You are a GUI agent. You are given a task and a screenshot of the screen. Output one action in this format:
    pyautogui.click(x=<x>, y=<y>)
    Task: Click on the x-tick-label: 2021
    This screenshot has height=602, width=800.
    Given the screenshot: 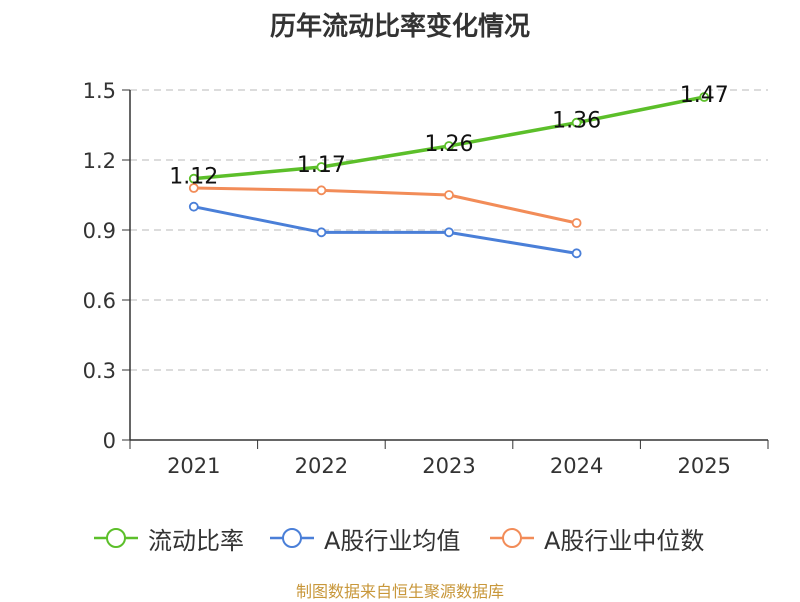 What is the action you would take?
    pyautogui.click(x=193, y=466)
    